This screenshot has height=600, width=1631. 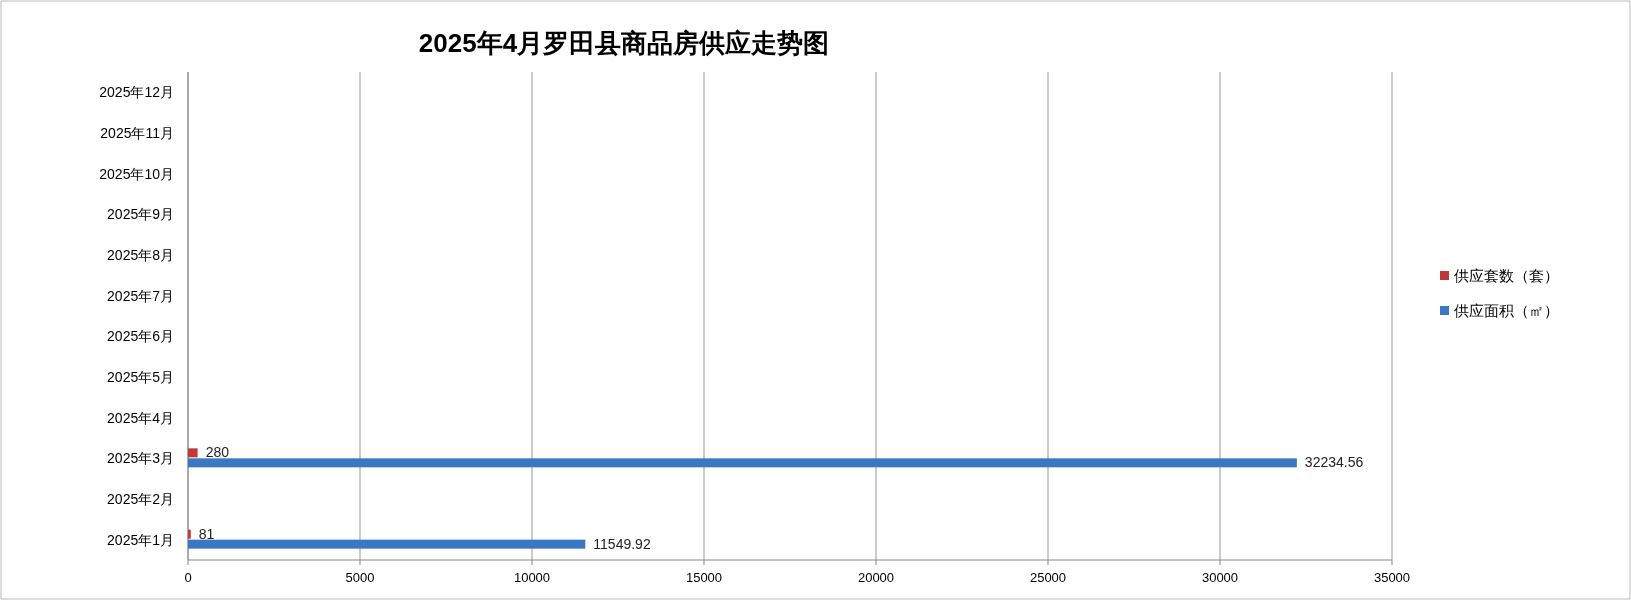 I want to click on legend-label: 供应面积（㎡）, so click(x=1506, y=310).